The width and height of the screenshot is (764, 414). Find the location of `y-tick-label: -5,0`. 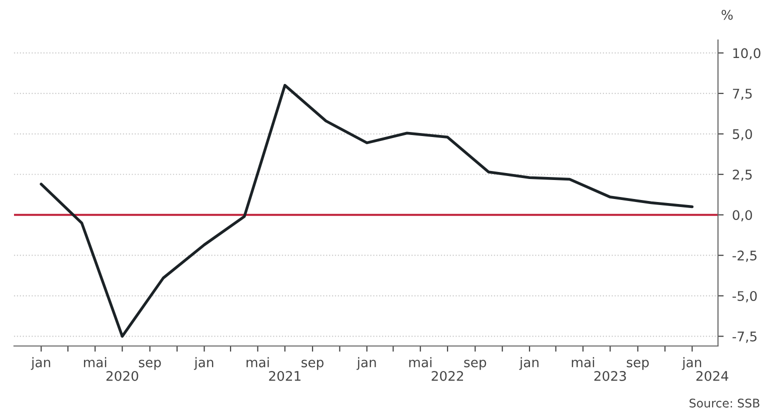

y-tick-label: -5,0 is located at coordinates (744, 296).